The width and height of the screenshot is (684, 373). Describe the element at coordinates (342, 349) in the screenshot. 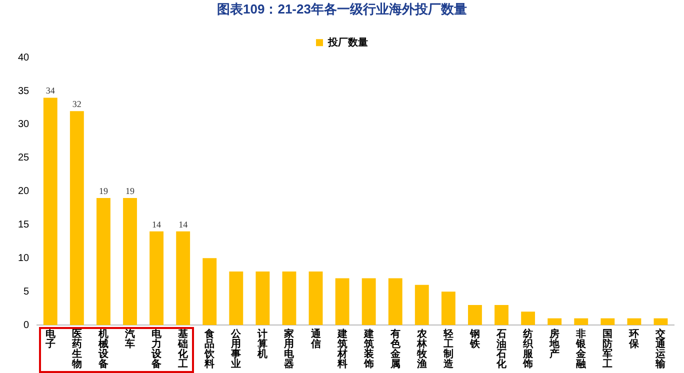

I see `x-tick-label: 建筑材料` at that location.